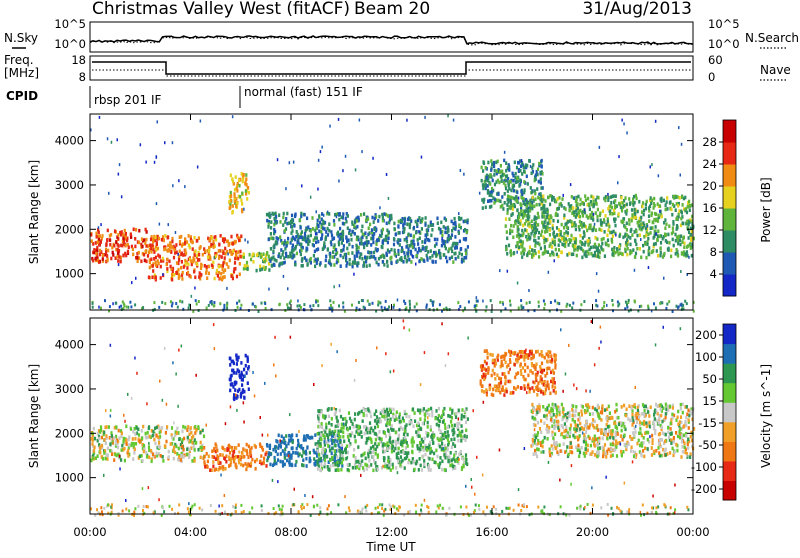 The height and width of the screenshot is (558, 800). I want to click on power-colorbar-label: Power [dB], so click(766, 209).